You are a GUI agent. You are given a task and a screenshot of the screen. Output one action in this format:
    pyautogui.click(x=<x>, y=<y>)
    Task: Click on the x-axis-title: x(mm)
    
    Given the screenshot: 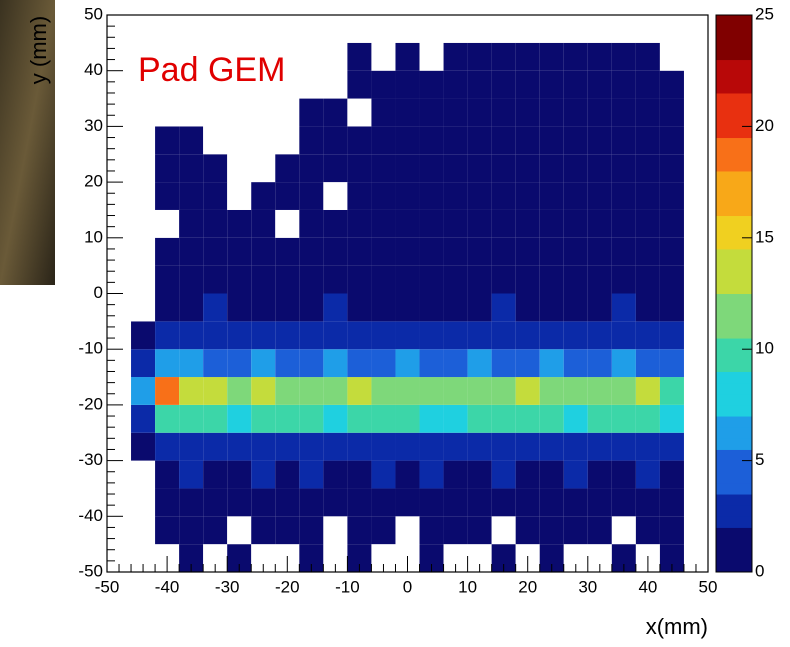 What is the action you would take?
    pyautogui.click(x=677, y=626)
    